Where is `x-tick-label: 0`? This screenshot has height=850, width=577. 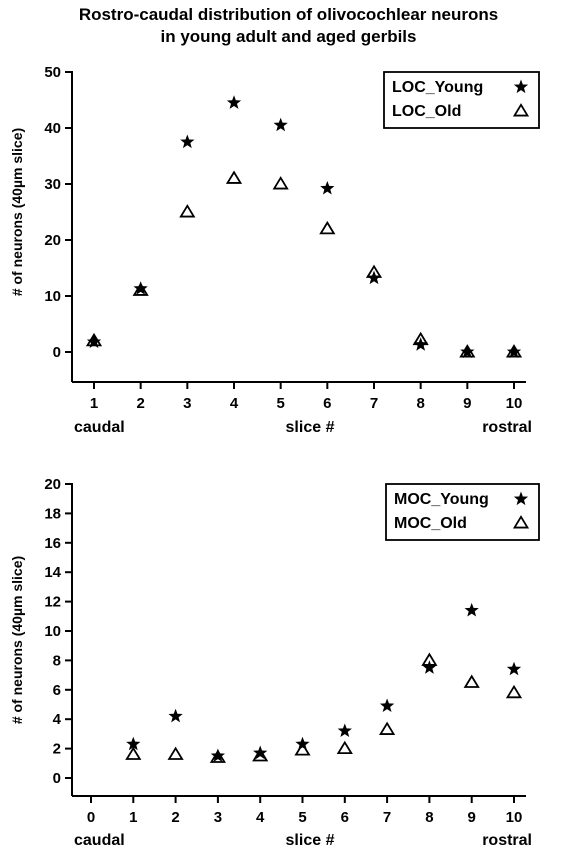
x-tick-label: 0 is located at coordinates (91, 817).